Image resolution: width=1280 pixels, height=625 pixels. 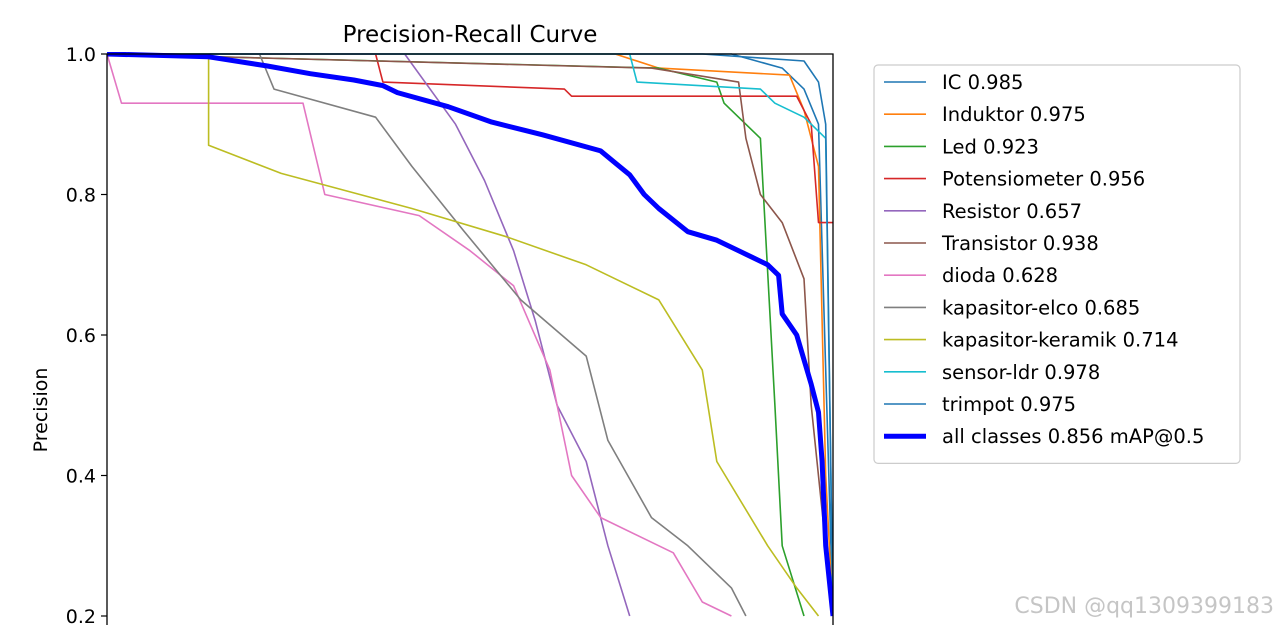 I want to click on y-tick-label-2: 0.6, so click(x=81, y=336).